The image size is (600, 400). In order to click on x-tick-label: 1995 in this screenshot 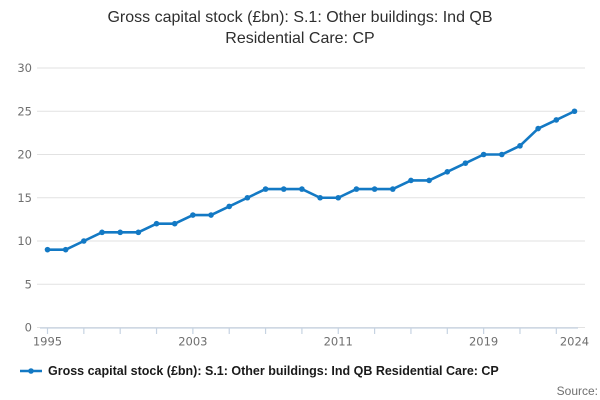, I will do `click(47, 342)`.